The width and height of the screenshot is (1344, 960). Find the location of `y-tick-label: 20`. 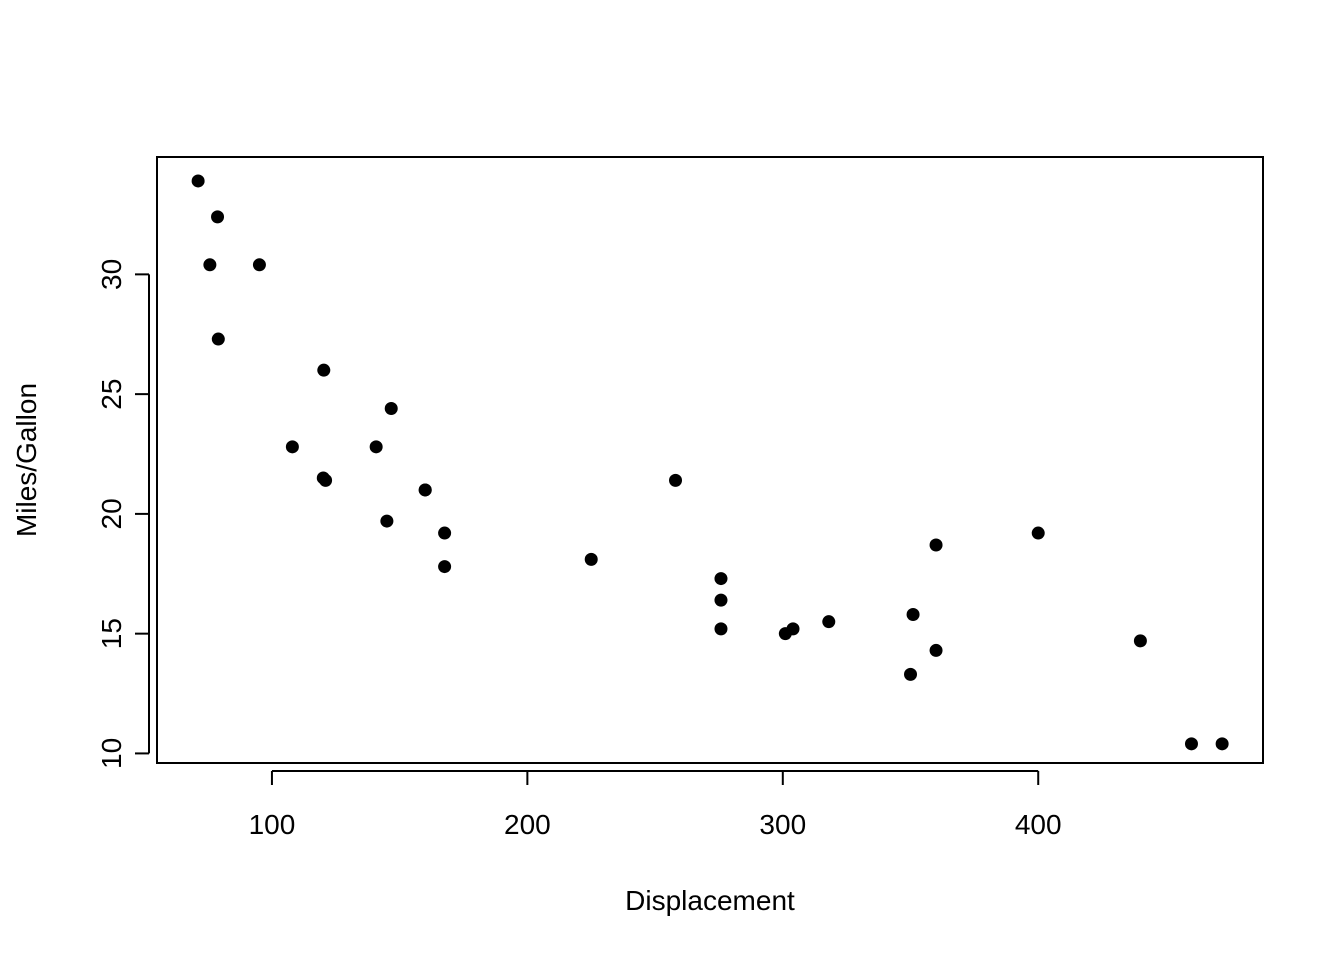

y-tick-label: 20 is located at coordinates (111, 513).